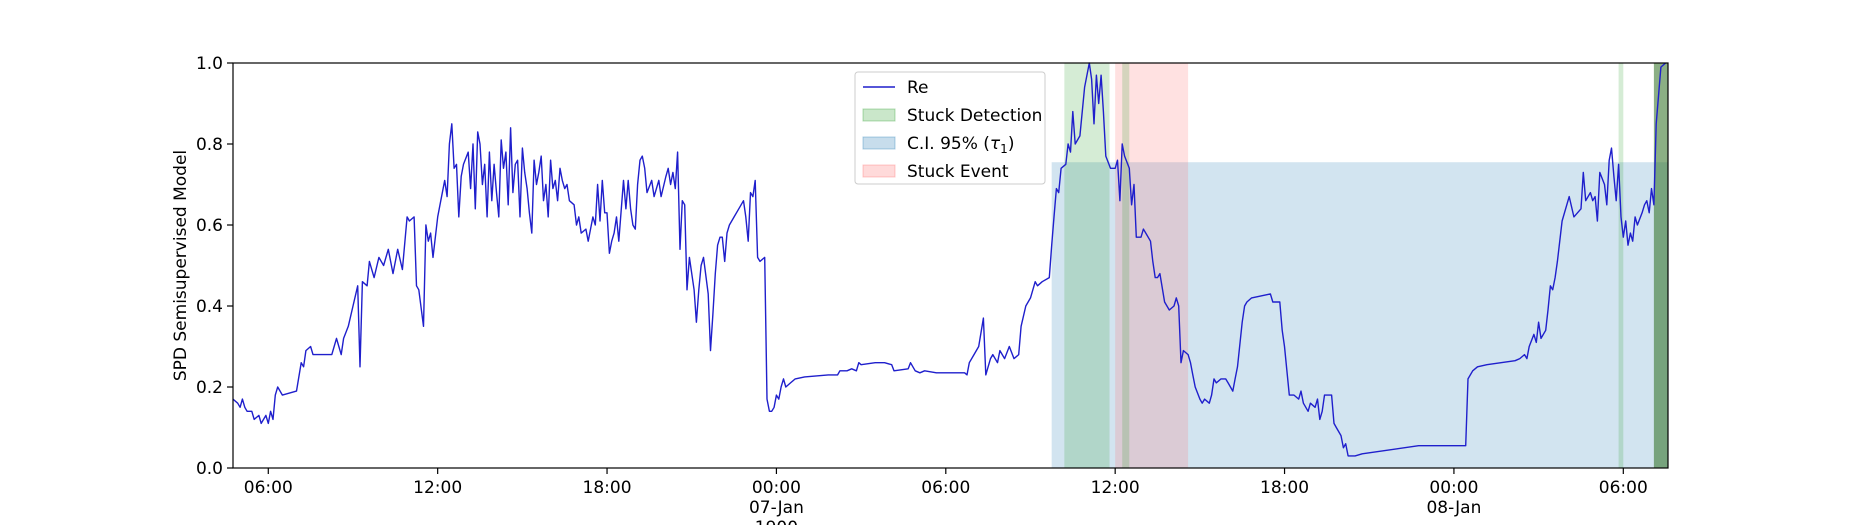 The width and height of the screenshot is (1850, 525). Describe the element at coordinates (209, 145) in the screenshot. I see `y-tick-label: 0.8` at that location.